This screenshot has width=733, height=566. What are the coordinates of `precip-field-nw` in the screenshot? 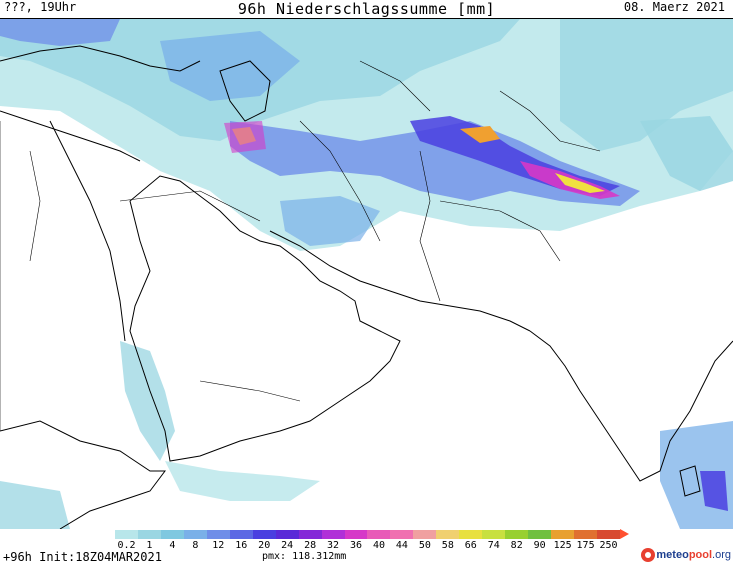 It's located at (60, 32).